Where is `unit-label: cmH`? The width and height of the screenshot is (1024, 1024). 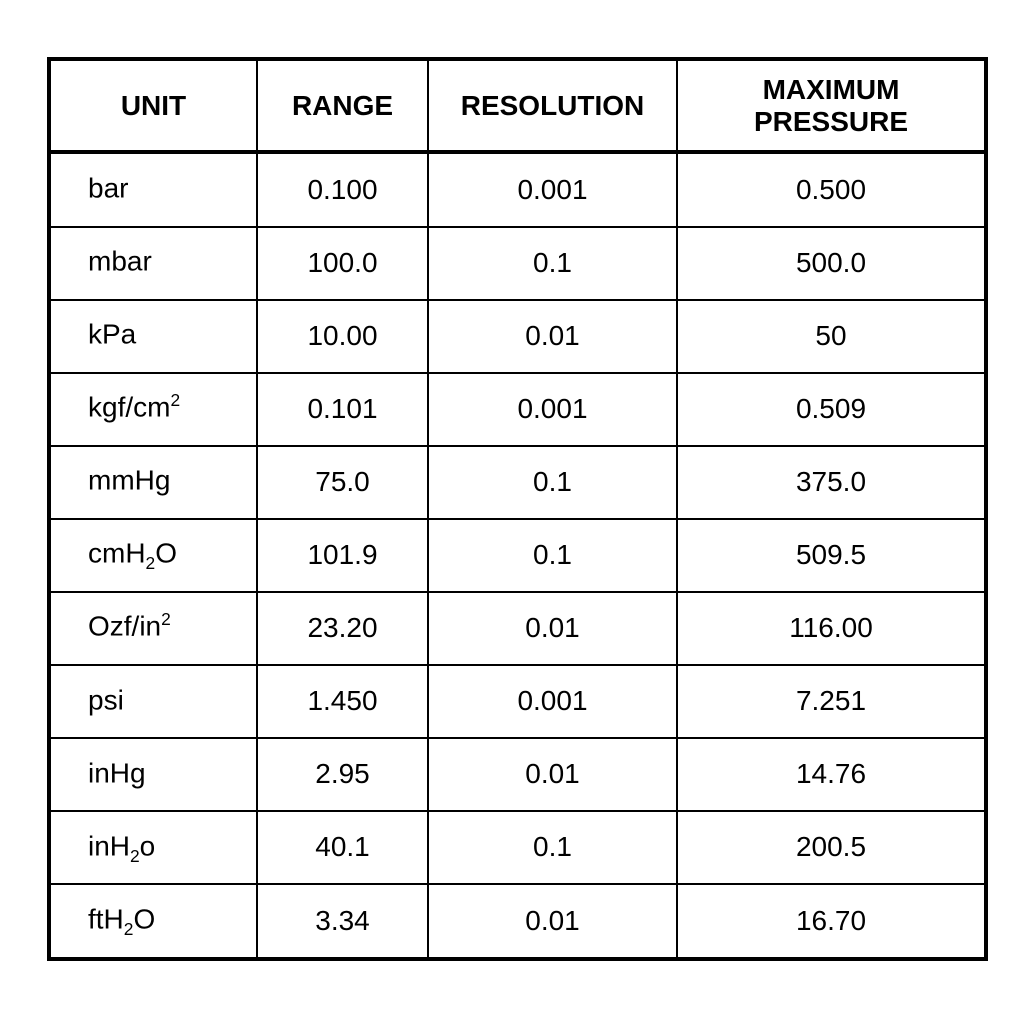 unit-label: cmH is located at coordinates (117, 553).